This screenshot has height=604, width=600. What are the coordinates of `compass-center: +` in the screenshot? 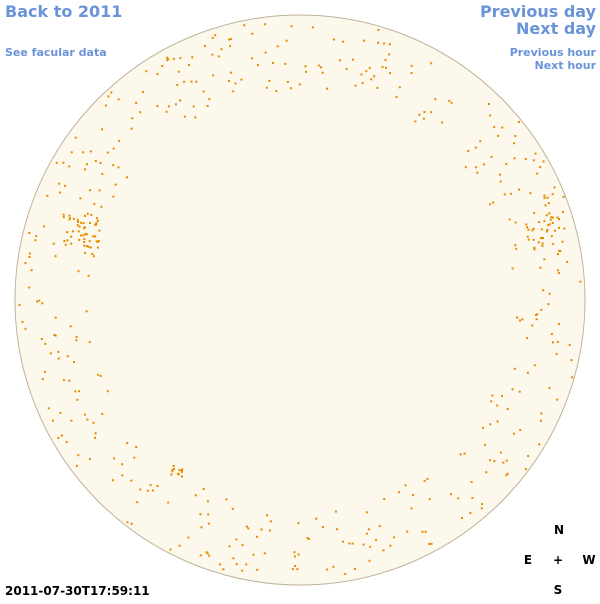 It's located at (558, 560).